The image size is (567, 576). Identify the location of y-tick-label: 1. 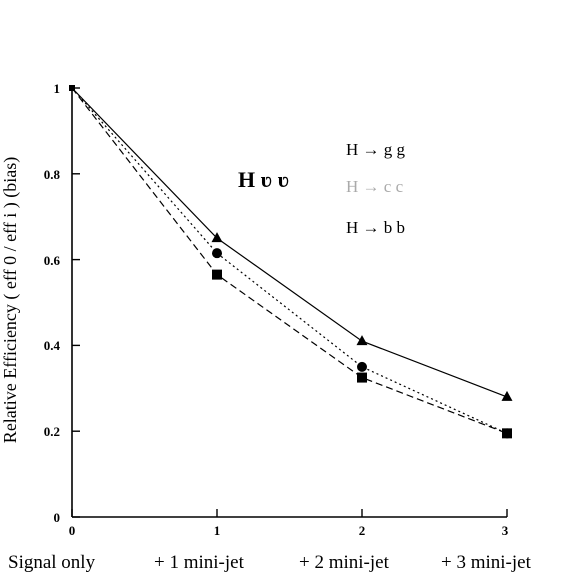
(57, 88).